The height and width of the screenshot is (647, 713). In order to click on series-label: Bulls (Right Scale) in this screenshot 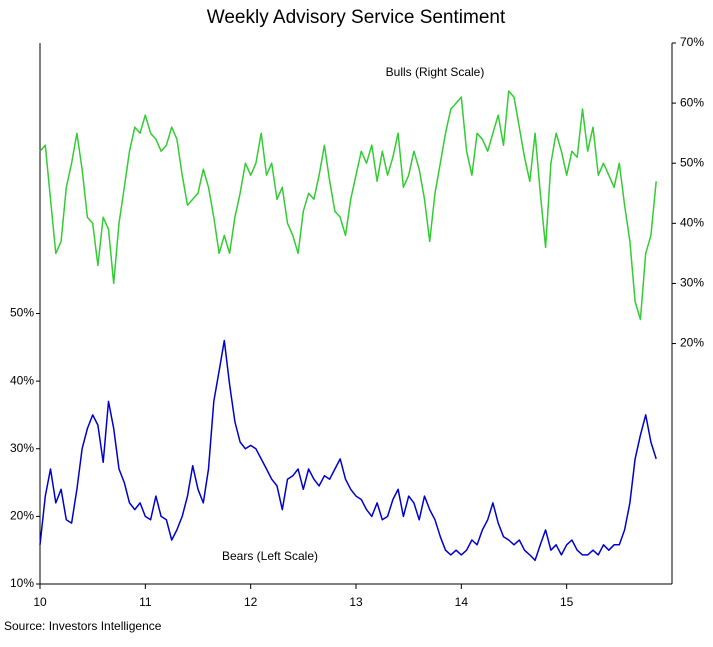, I will do `click(435, 72)`.